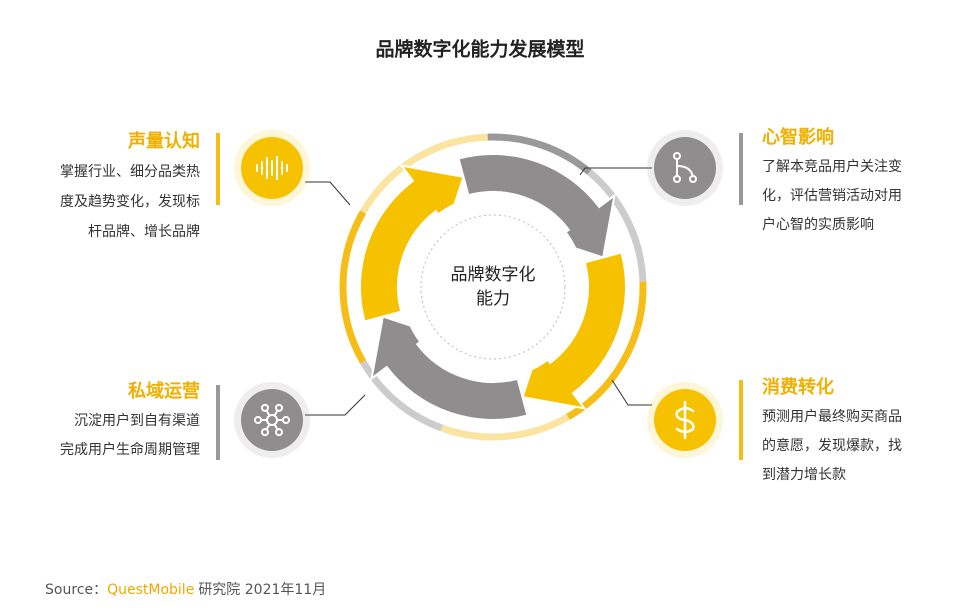 The height and width of the screenshot is (614, 960). I want to click on icon-circle, so click(272, 420).